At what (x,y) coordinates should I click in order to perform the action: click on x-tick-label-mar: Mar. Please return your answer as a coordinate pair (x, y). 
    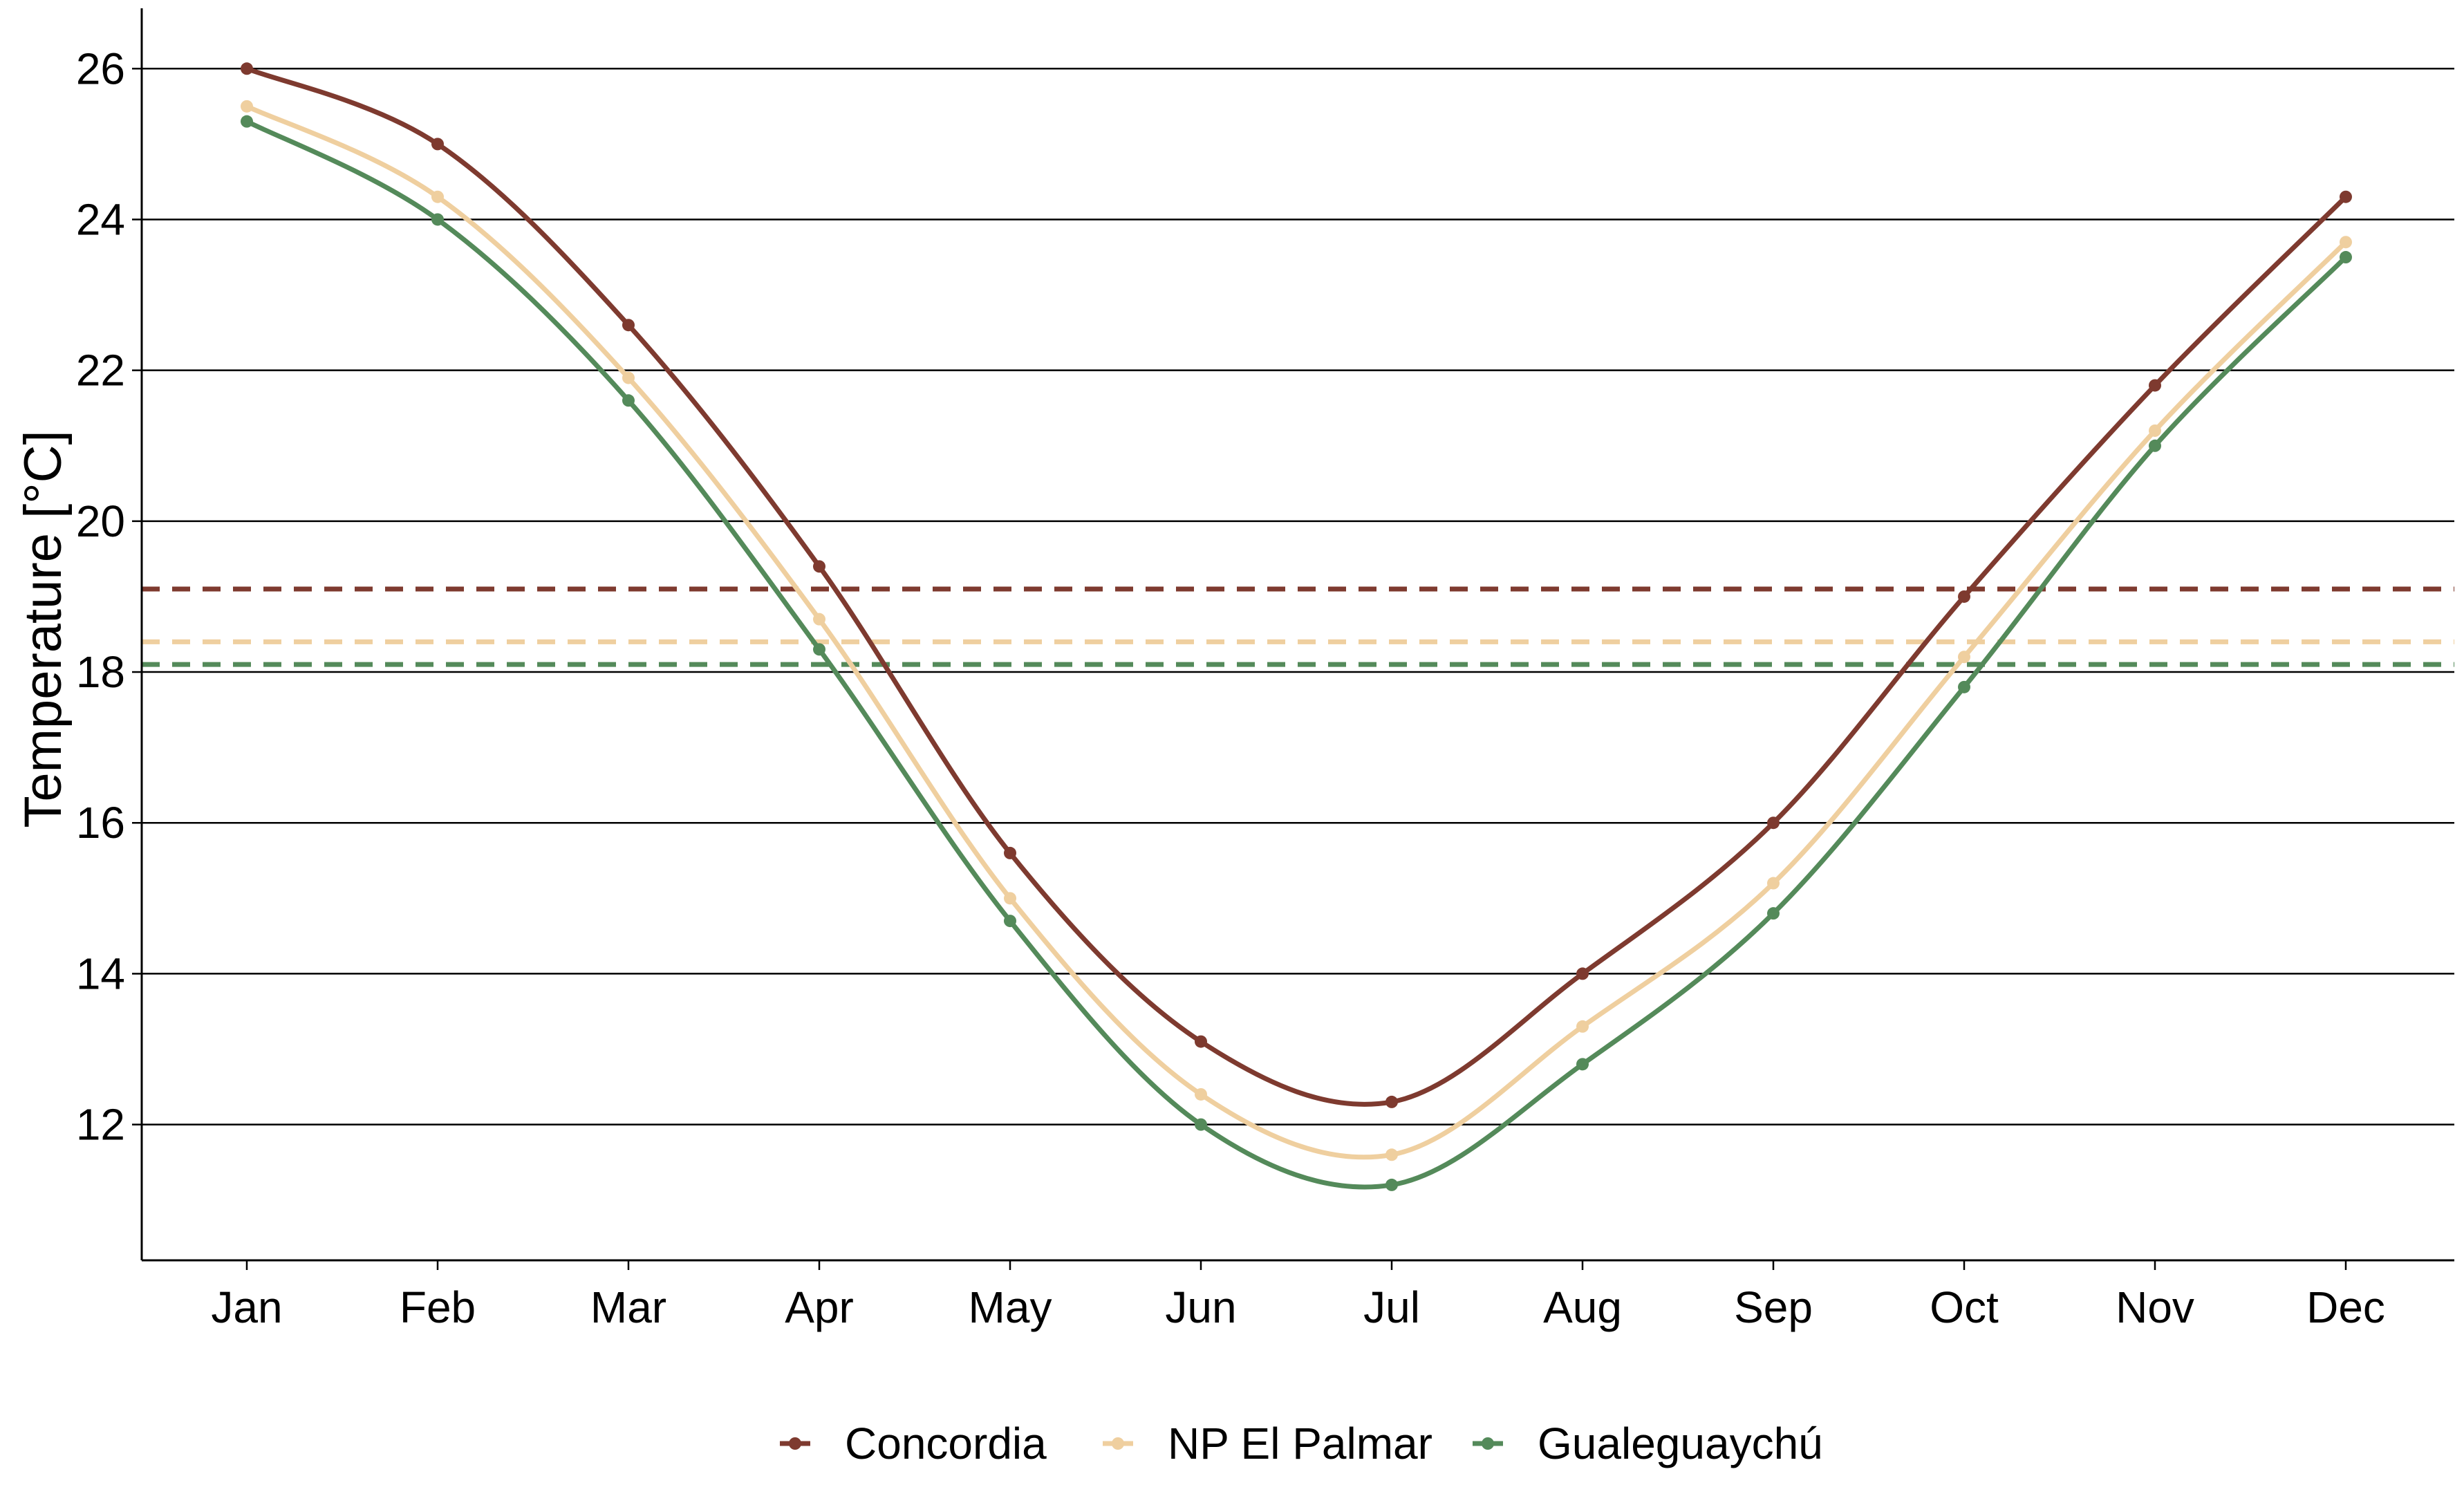
    Looking at the image, I should click on (628, 1307).